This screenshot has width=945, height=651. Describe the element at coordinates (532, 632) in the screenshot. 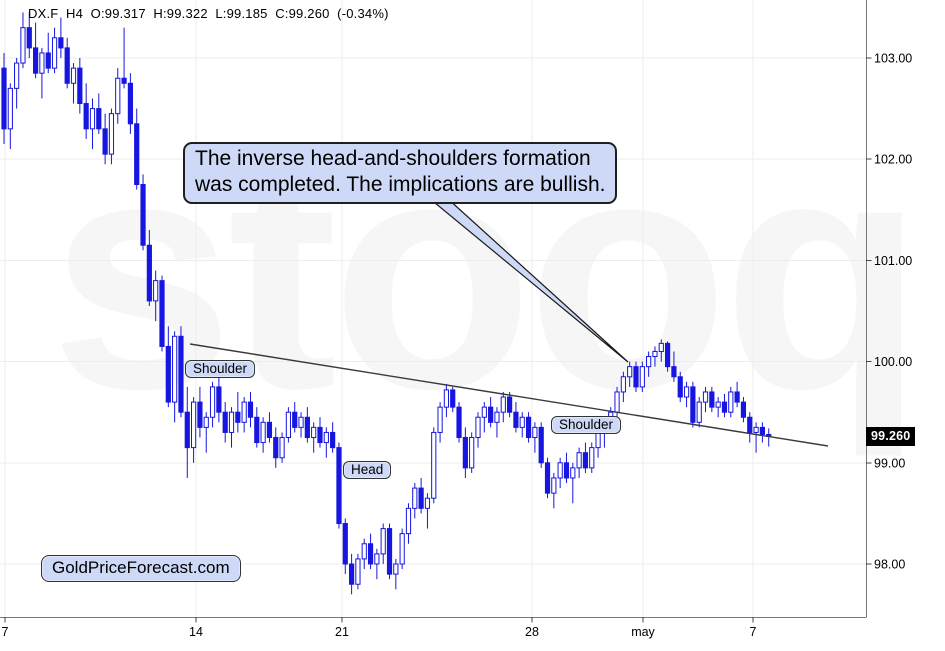

I see `x-tick-label: 28` at that location.